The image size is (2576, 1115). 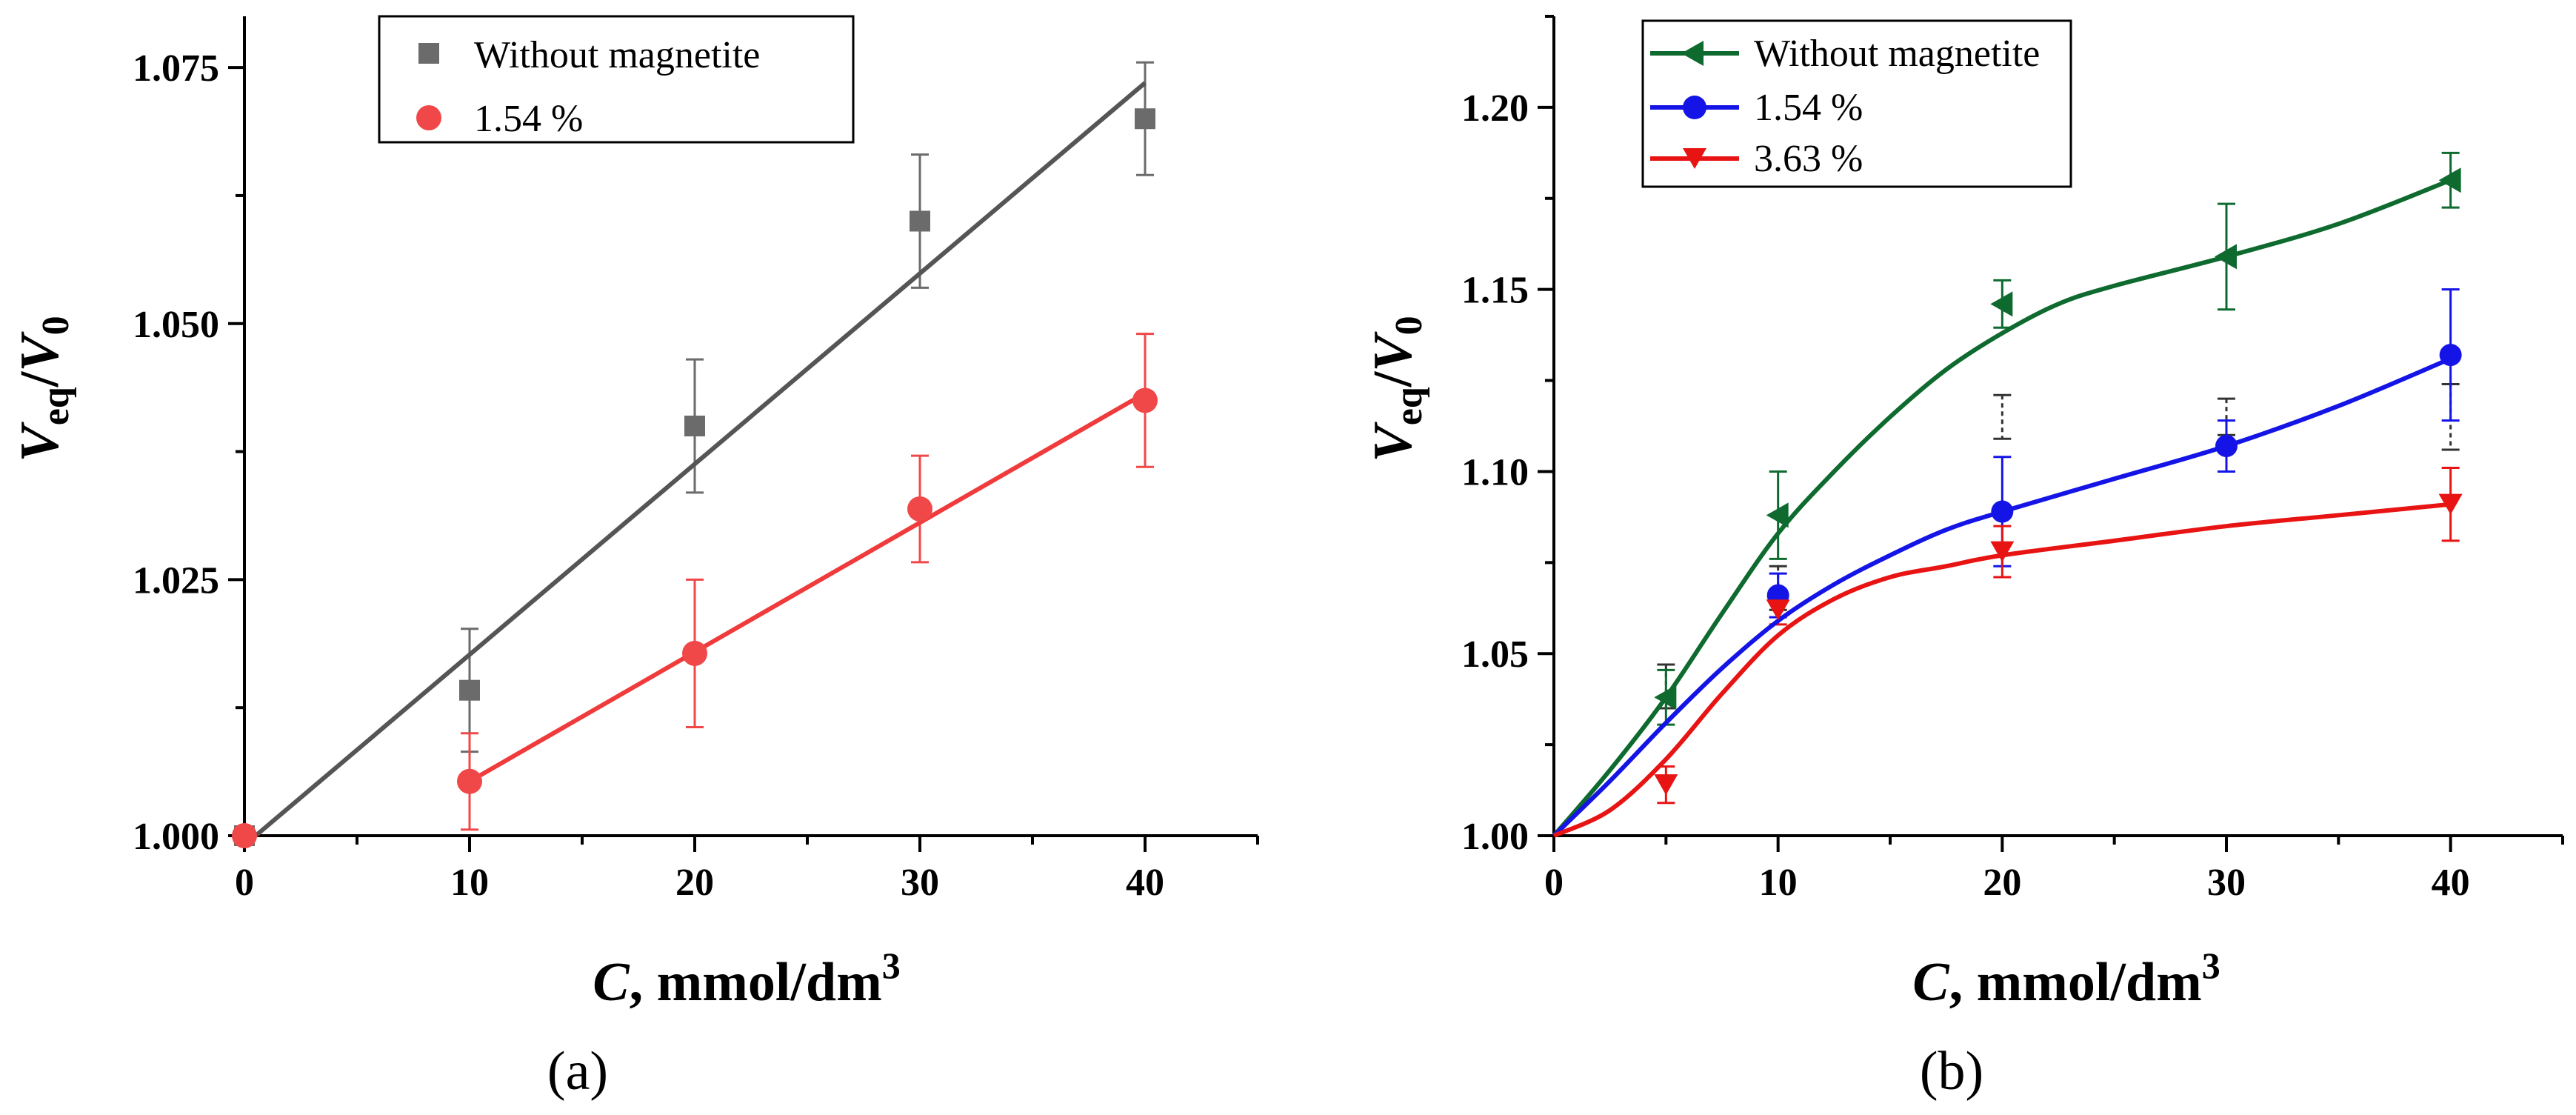 What do you see at coordinates (1808, 108) in the screenshot?
I see `legend-label-b-1-54: 1.54 %` at bounding box center [1808, 108].